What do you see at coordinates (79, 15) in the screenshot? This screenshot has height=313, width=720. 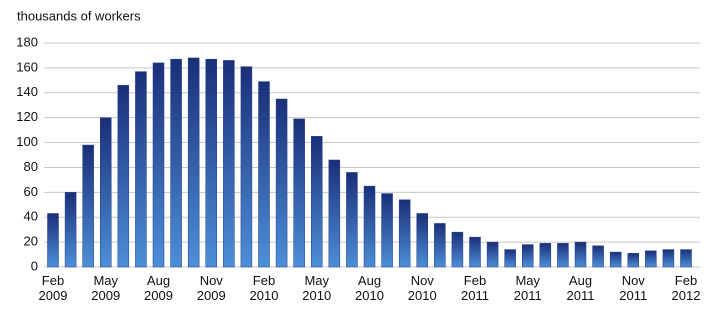 I see `chart-title: thousands of workers` at bounding box center [79, 15].